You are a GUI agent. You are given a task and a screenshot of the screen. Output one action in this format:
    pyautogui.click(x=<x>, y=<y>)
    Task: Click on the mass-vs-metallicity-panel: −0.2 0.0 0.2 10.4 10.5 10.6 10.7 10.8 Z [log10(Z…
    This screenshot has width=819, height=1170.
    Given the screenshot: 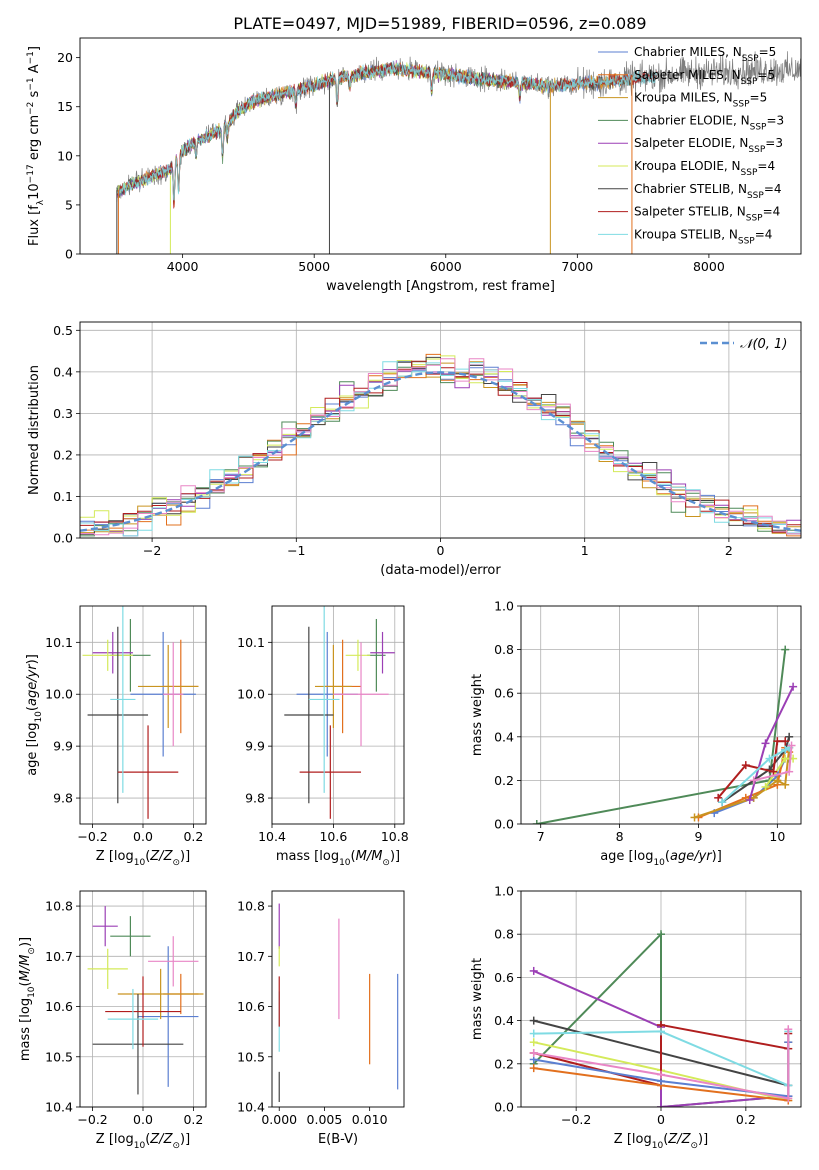 What is the action you would take?
    pyautogui.click(x=112, y=1020)
    